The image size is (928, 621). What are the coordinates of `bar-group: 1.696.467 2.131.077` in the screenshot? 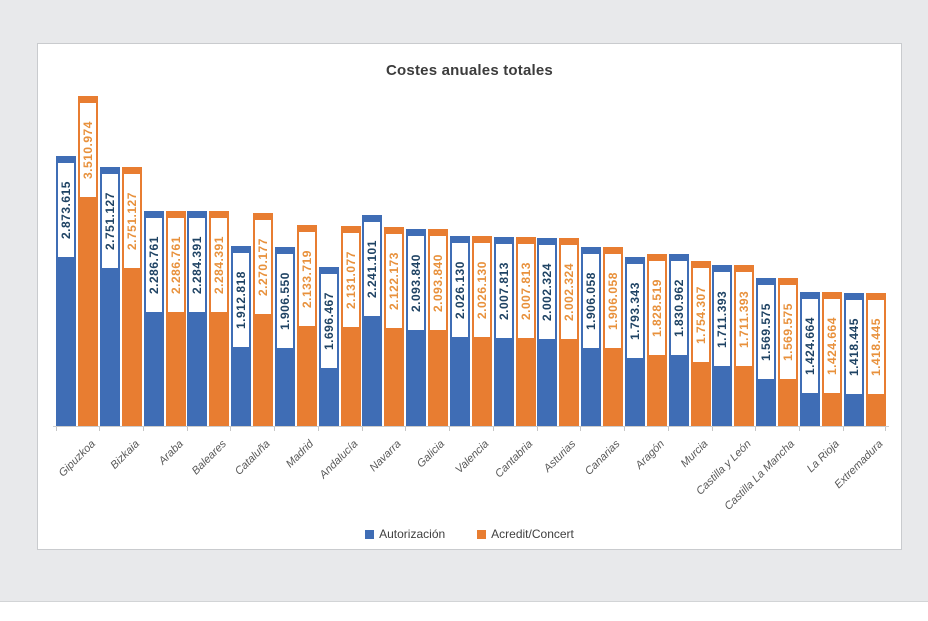 It's located at (339, 326).